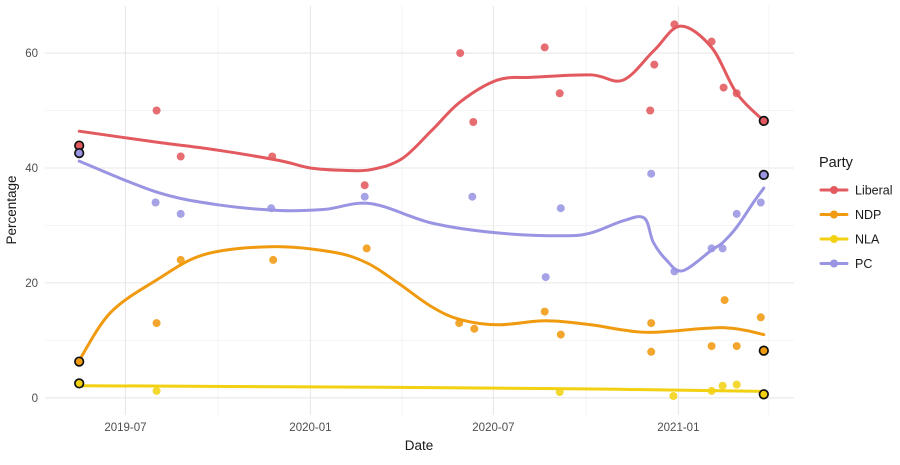  I want to click on legend-item-nla: NLA, so click(849, 240).